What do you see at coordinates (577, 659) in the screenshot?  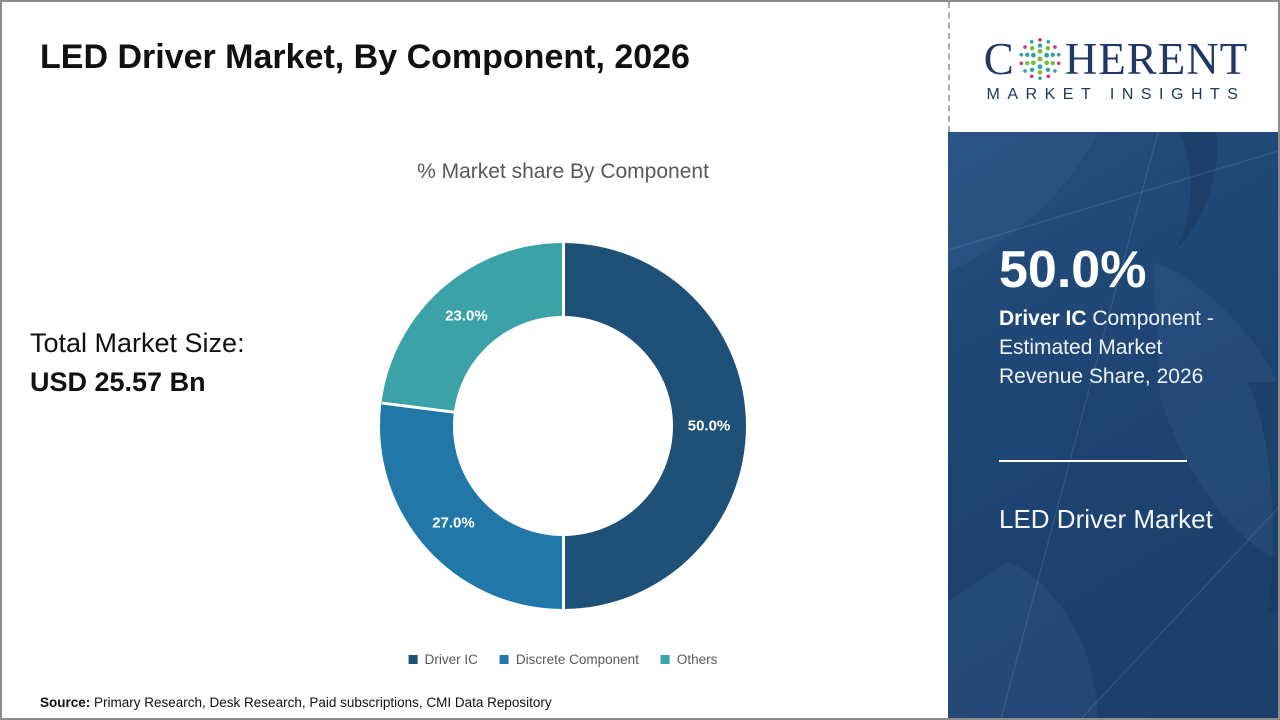 I see `legend-label: Discrete Component` at bounding box center [577, 659].